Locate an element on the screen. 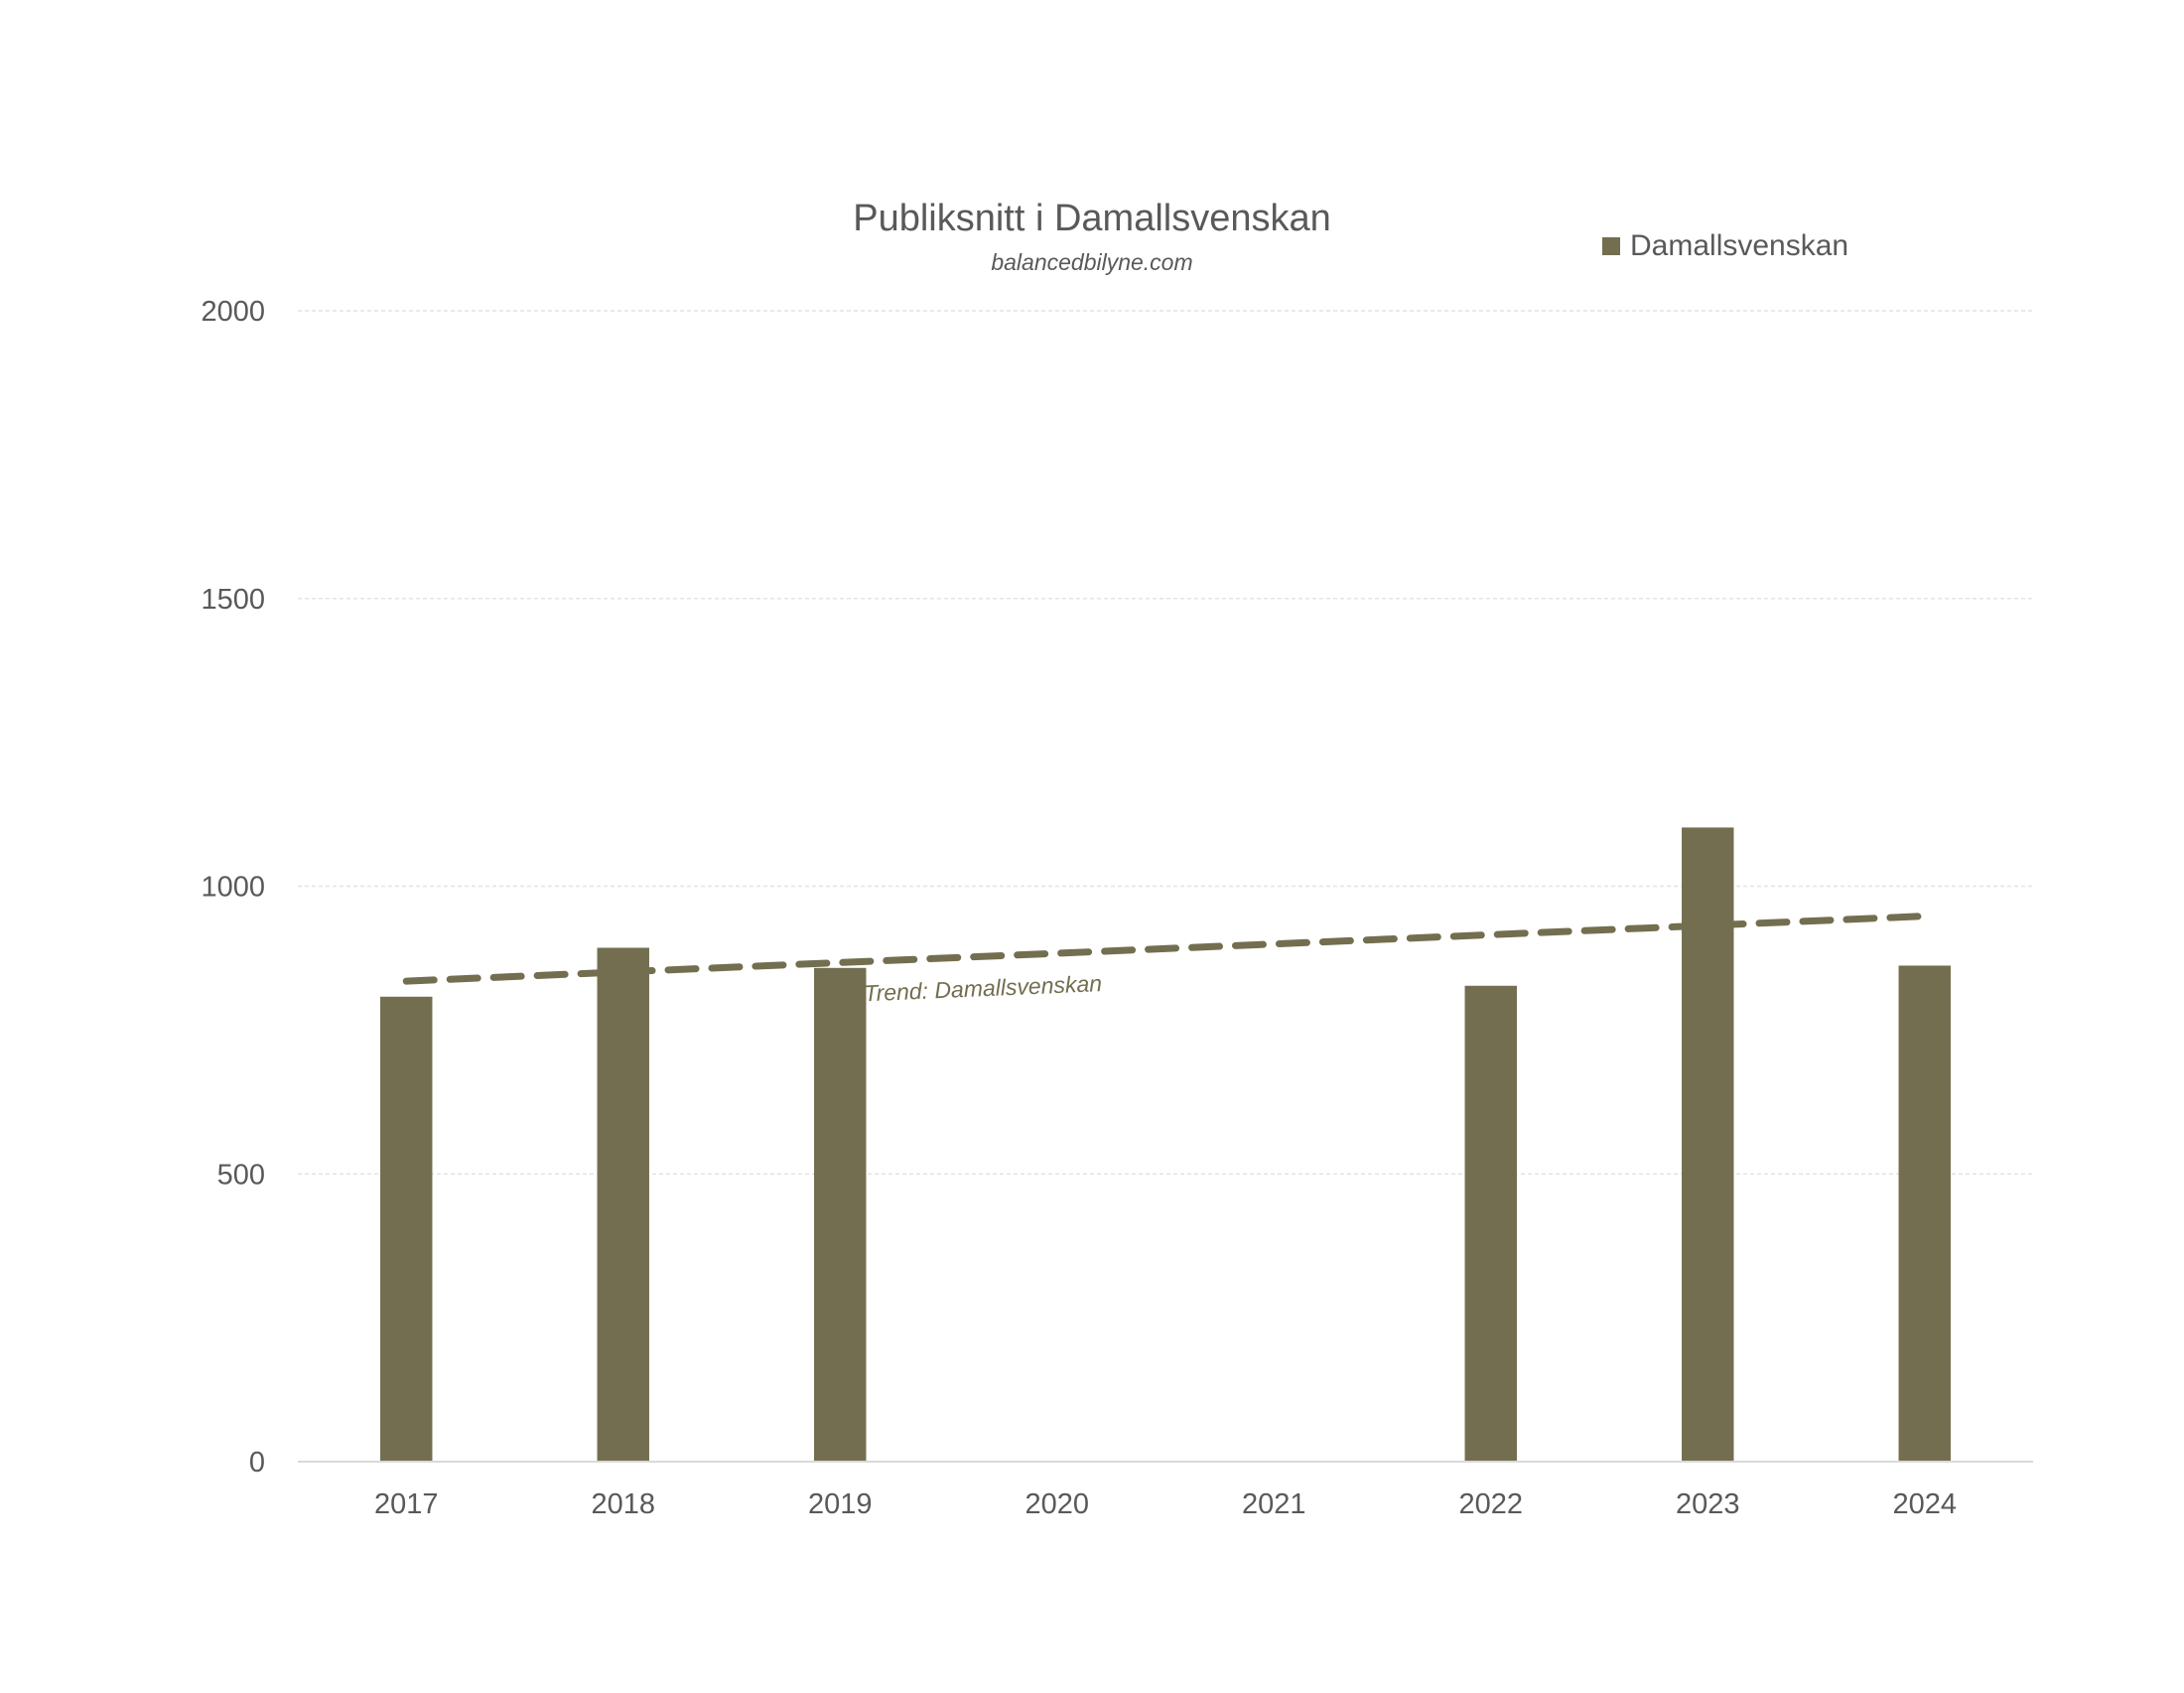 The image size is (2184, 1693). x-tick-label: 2021 is located at coordinates (1274, 1504).